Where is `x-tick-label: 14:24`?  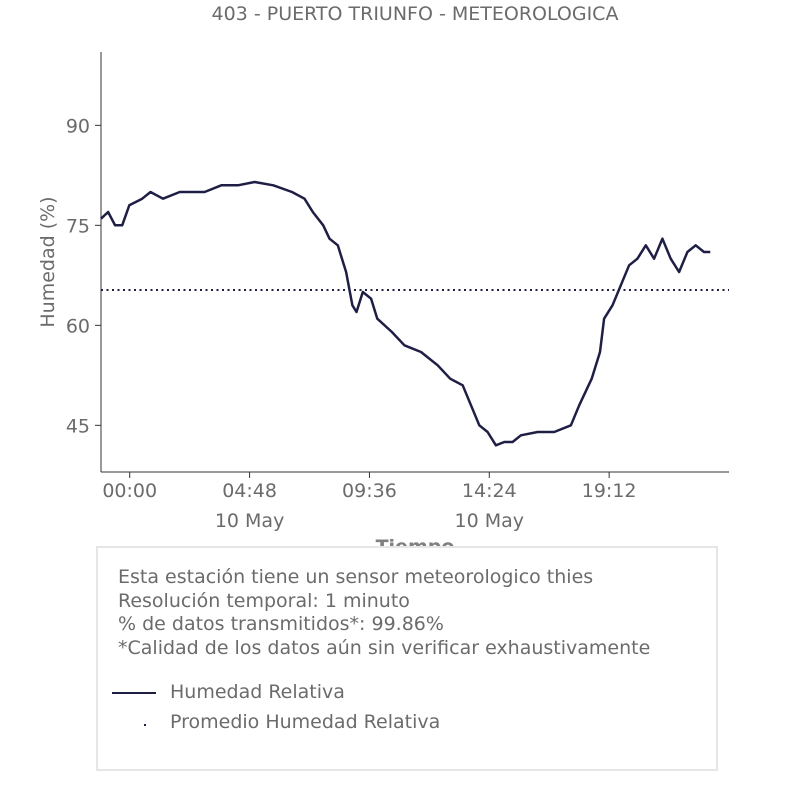
x-tick-label: 14:24 is located at coordinates (489, 491).